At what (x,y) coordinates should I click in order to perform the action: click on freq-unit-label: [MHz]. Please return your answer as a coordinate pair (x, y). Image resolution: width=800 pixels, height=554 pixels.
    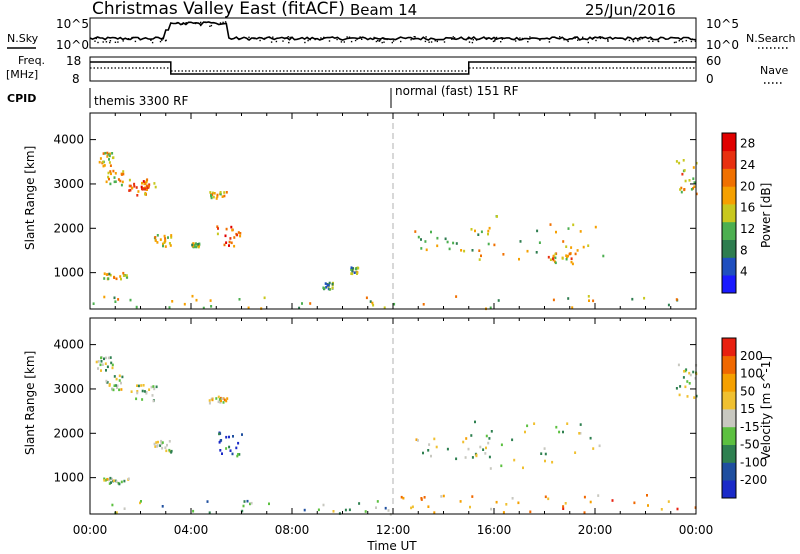
    Looking at the image, I should click on (22, 74).